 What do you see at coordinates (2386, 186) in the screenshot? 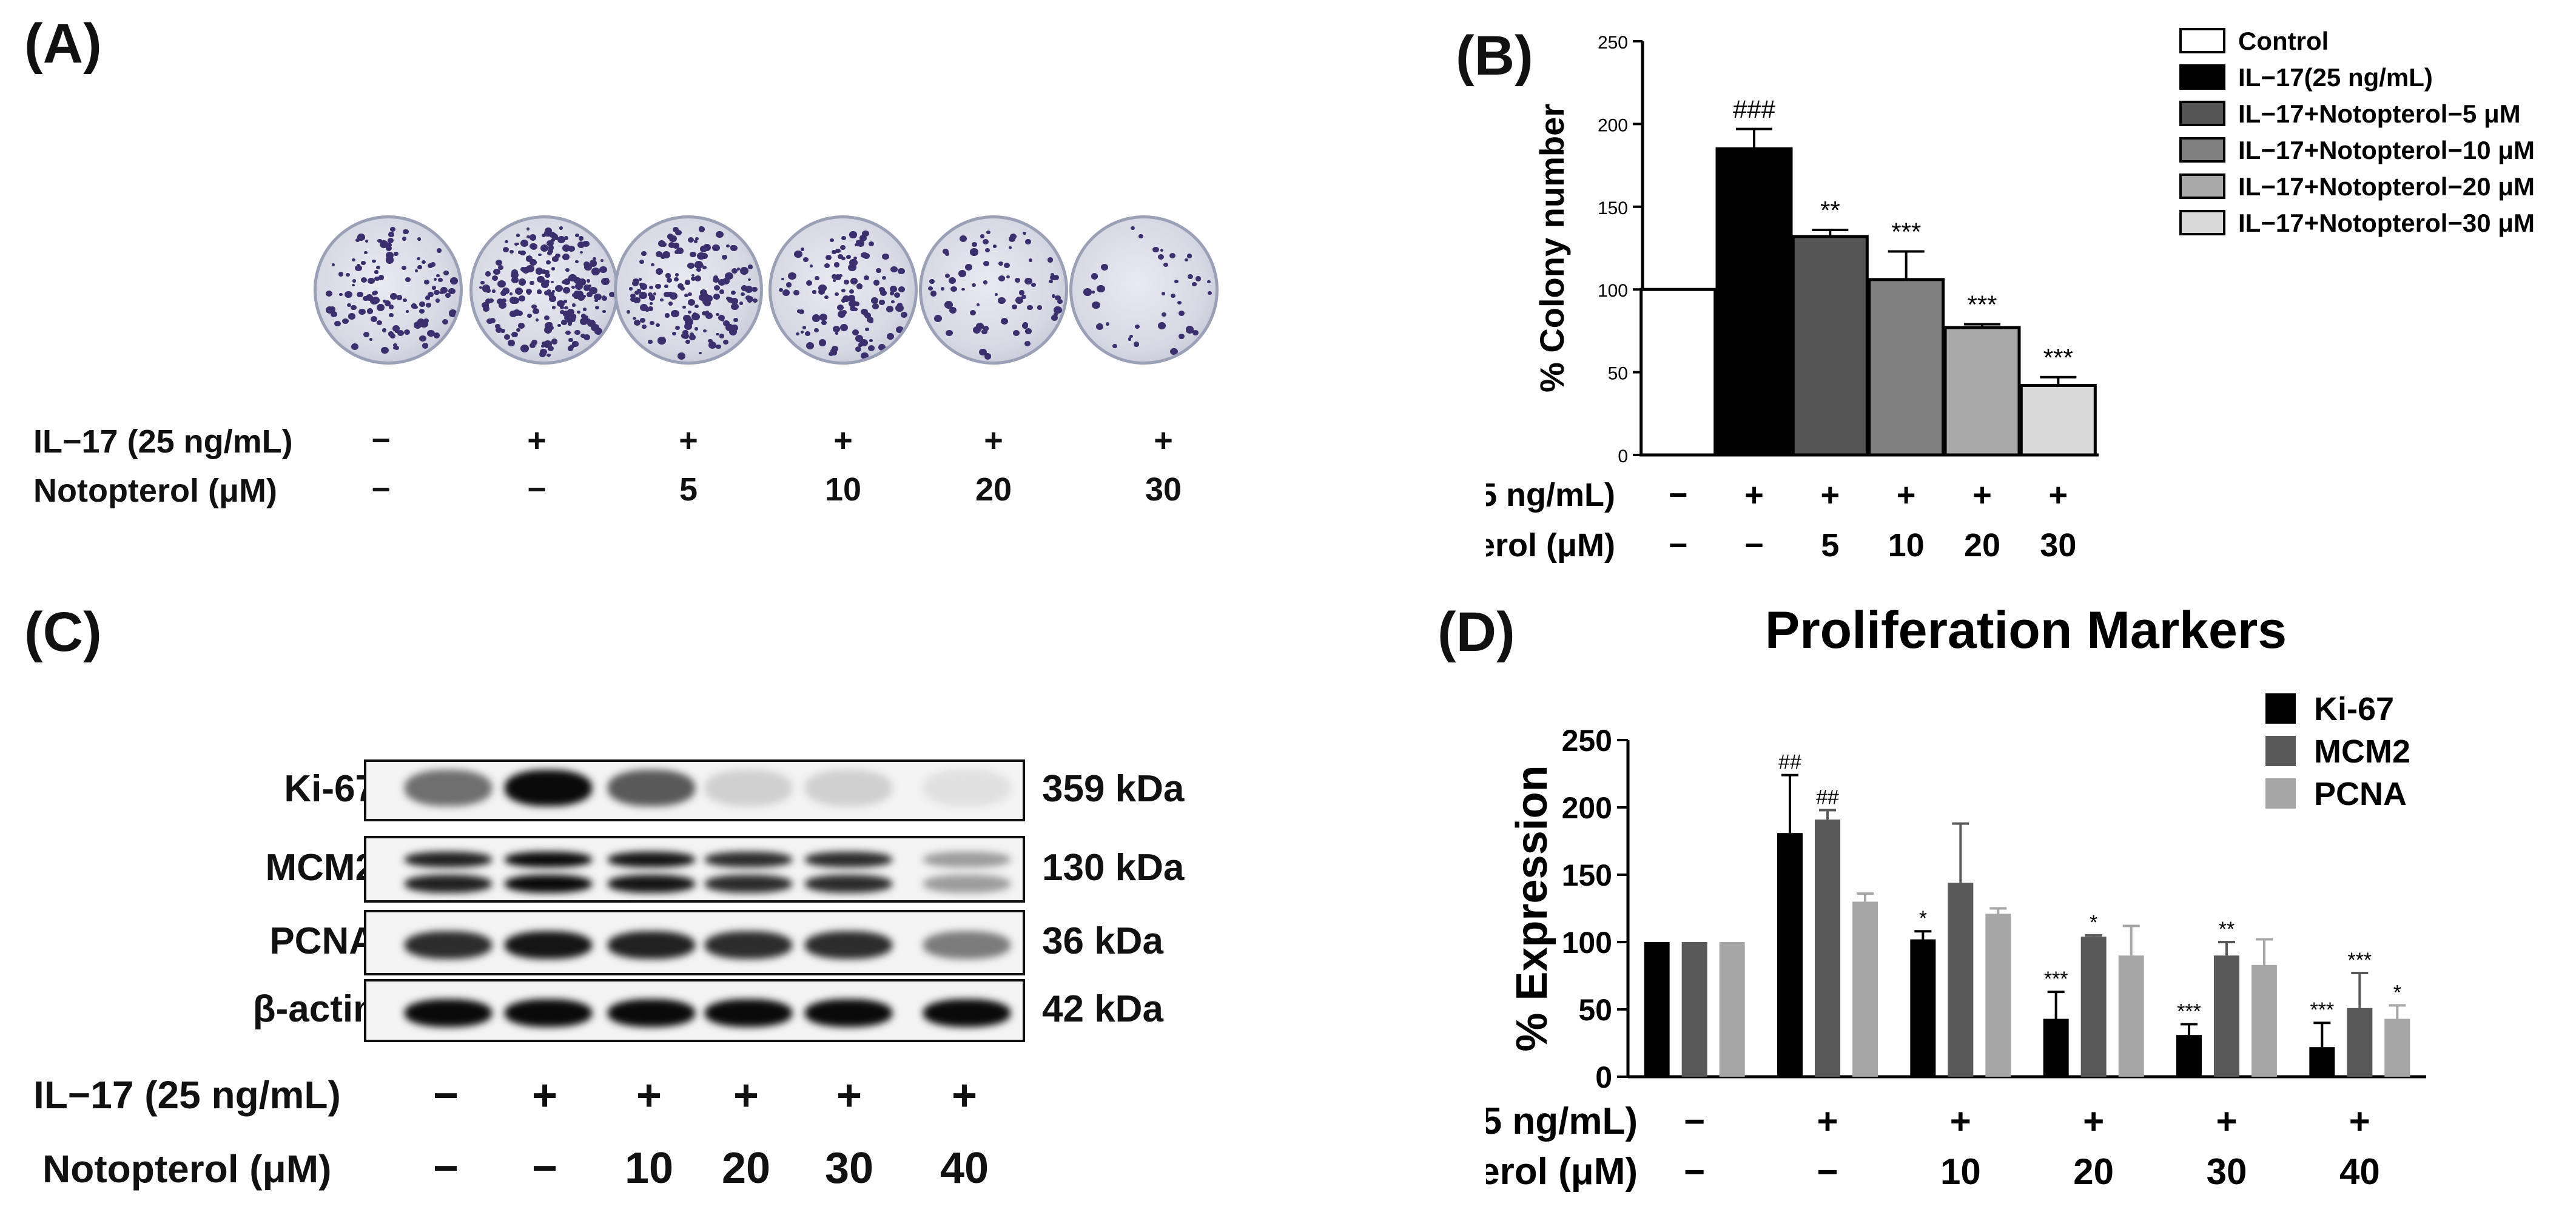
I see `legend-label: IL−17+Notopterol−20 μM` at bounding box center [2386, 186].